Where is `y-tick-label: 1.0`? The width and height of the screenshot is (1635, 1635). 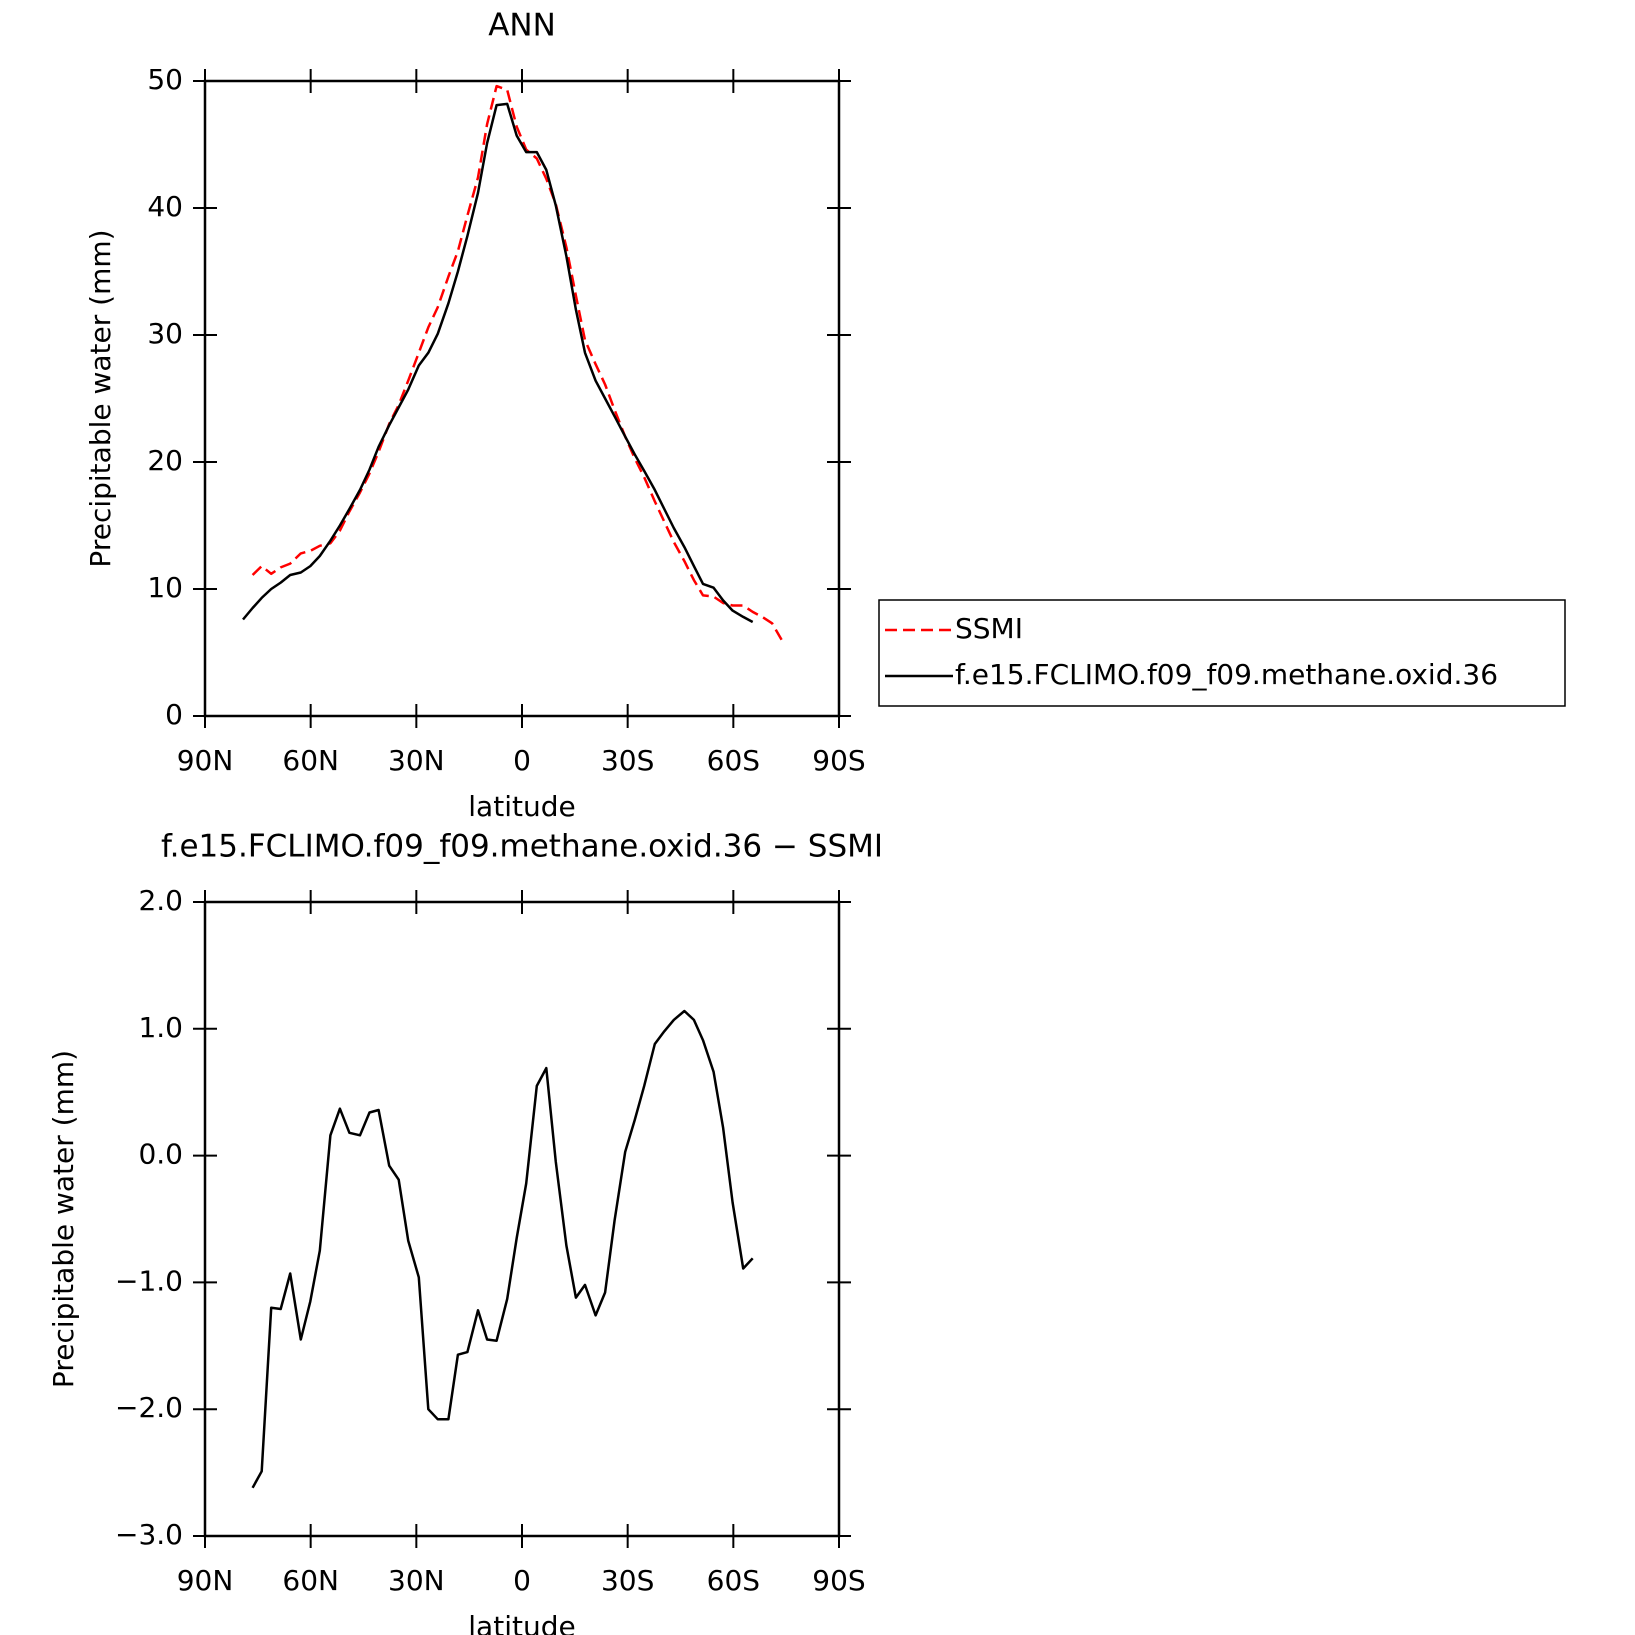 y-tick-label: 1.0 is located at coordinates (160, 1027).